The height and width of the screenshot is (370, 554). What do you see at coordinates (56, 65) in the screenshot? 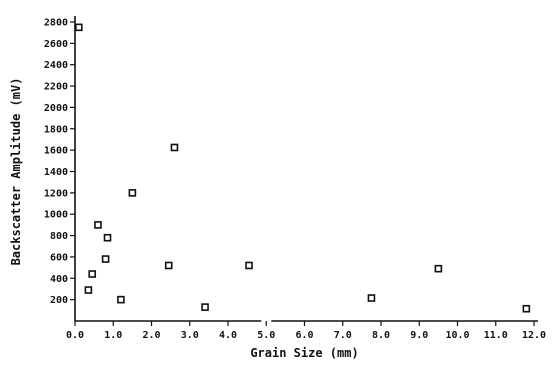
I see `y-tick-label: 2400` at bounding box center [56, 65].